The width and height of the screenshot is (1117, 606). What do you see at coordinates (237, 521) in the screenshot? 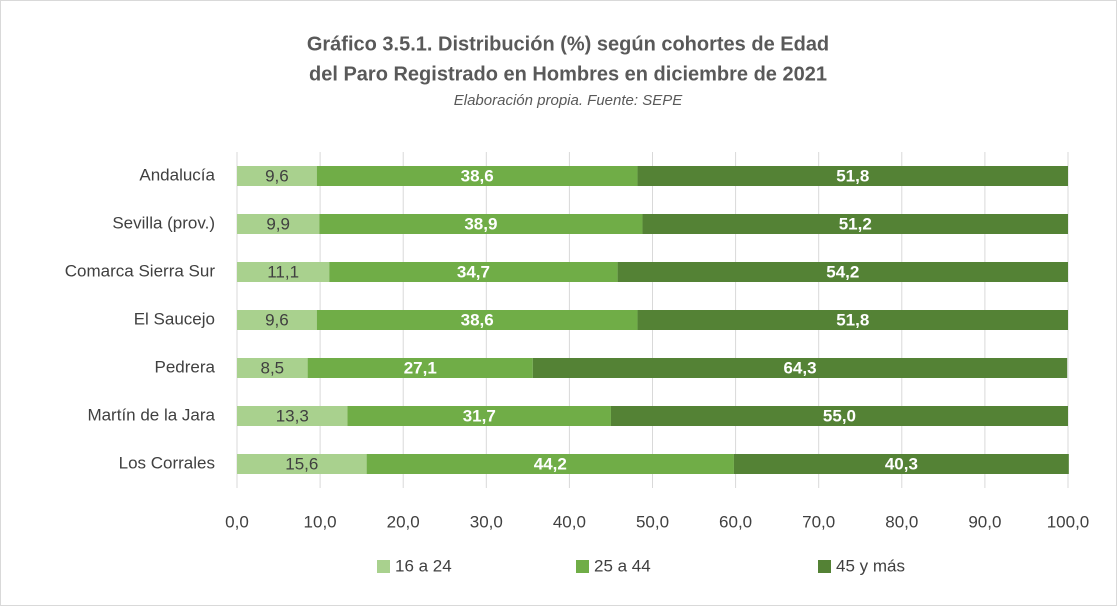
I see `x-tick-label: 0,0` at bounding box center [237, 521].